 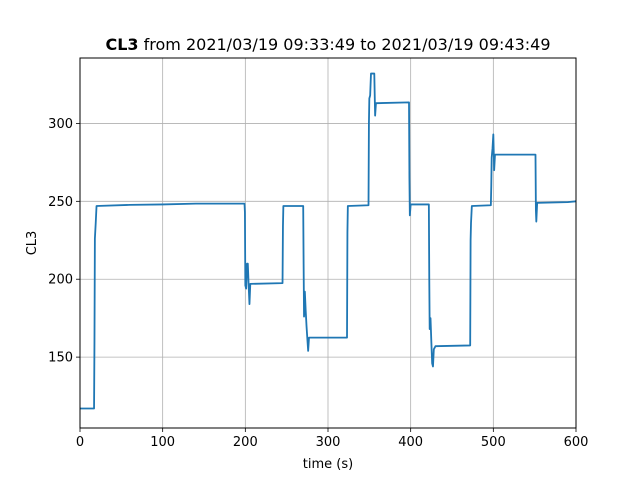 What do you see at coordinates (328, 442) in the screenshot?
I see `x-tick-label: 300` at bounding box center [328, 442].